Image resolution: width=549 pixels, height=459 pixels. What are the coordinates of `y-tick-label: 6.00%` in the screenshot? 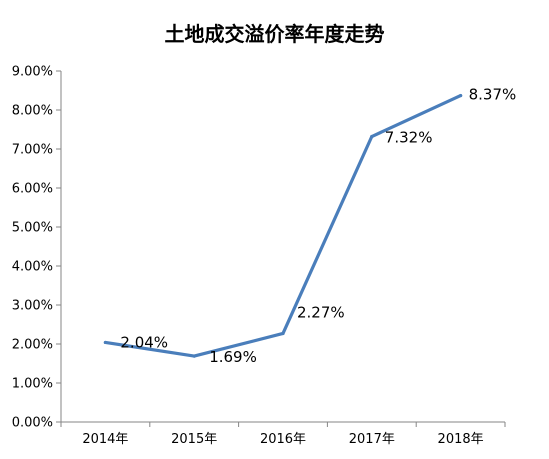 It's located at (32, 189).